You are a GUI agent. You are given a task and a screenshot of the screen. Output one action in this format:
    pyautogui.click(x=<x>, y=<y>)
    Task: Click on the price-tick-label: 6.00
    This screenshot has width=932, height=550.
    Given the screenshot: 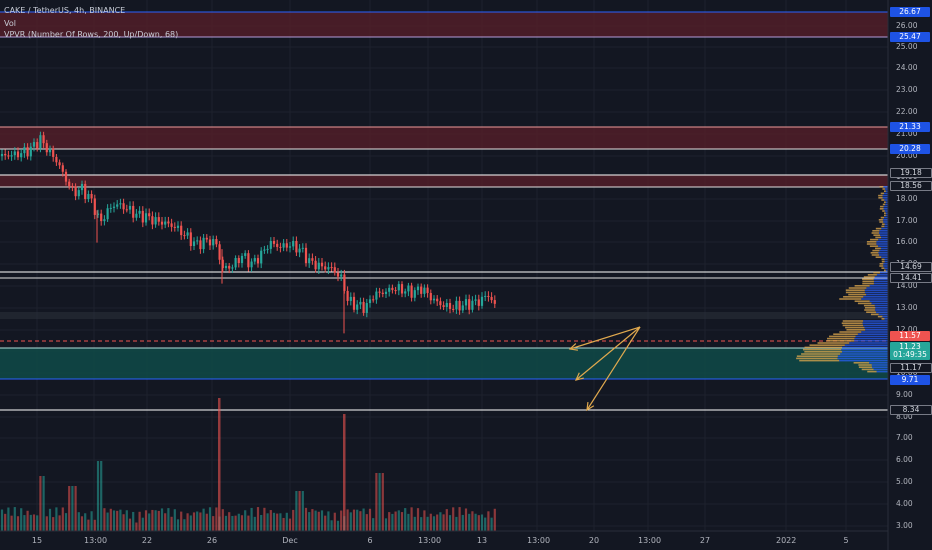 What is the action you would take?
    pyautogui.click(x=904, y=459)
    